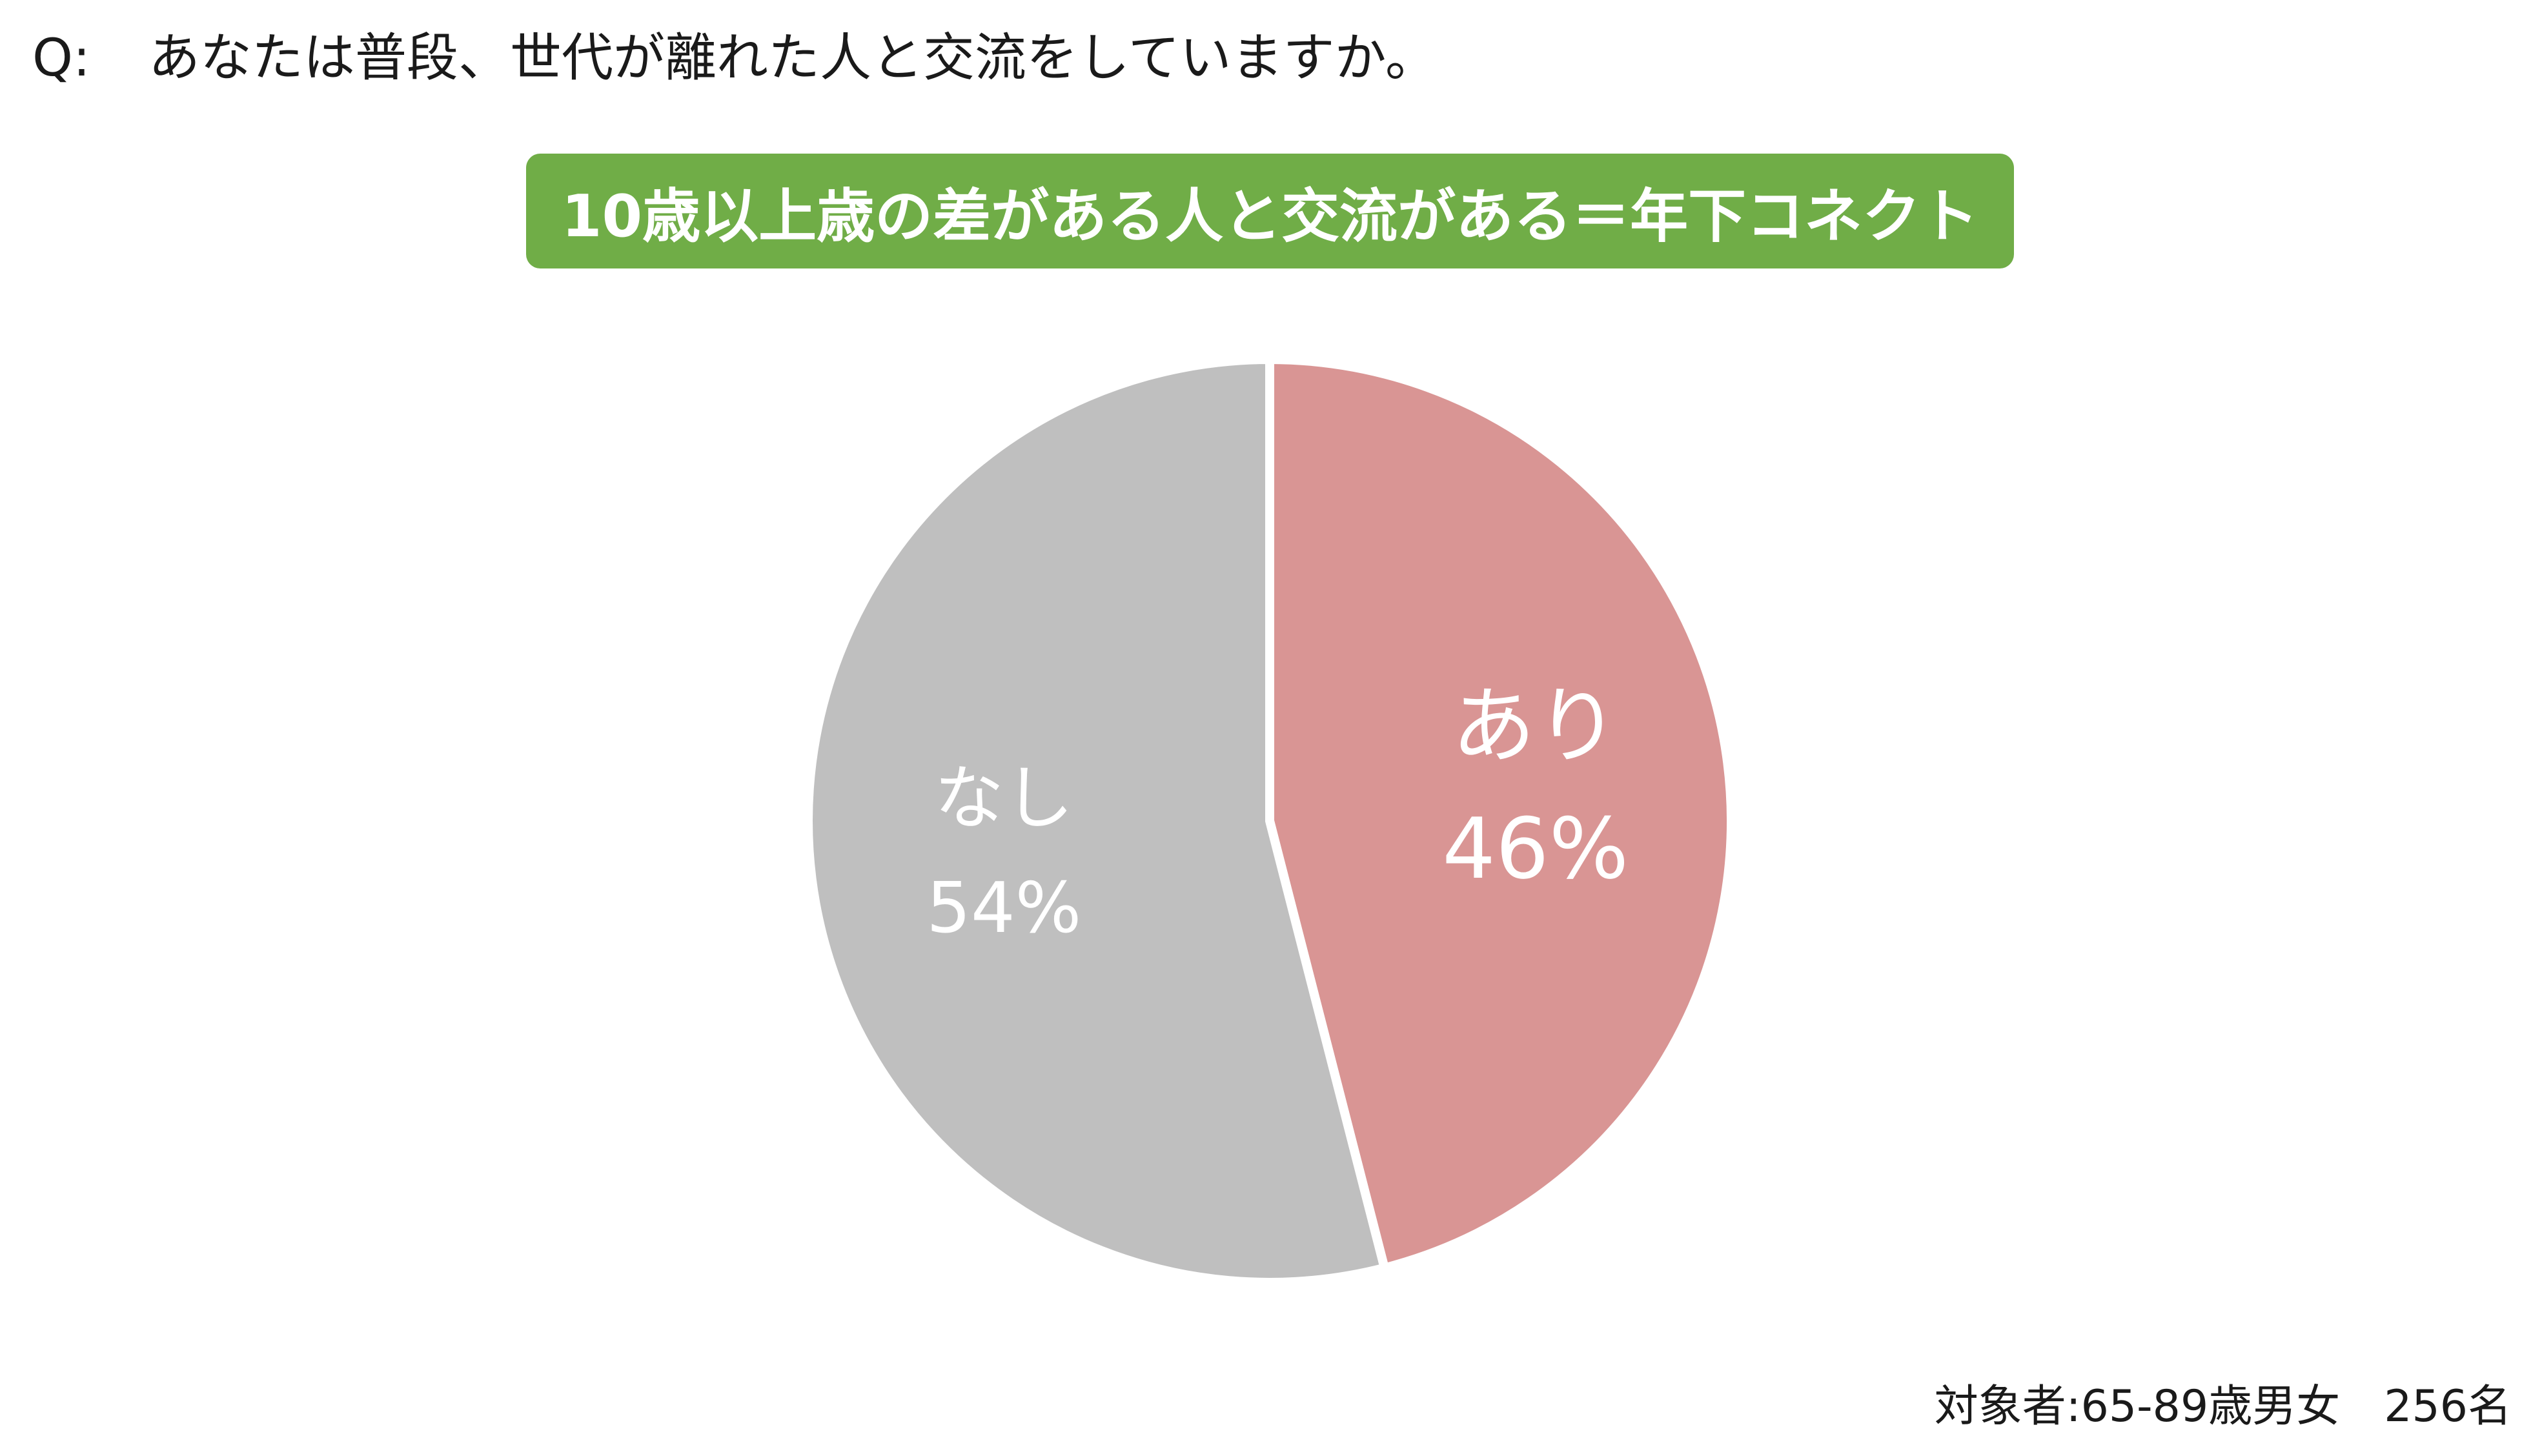  I want to click on question: Q: あなたは普段、世代が離れた人と交流をしていますか。, so click(734, 58).